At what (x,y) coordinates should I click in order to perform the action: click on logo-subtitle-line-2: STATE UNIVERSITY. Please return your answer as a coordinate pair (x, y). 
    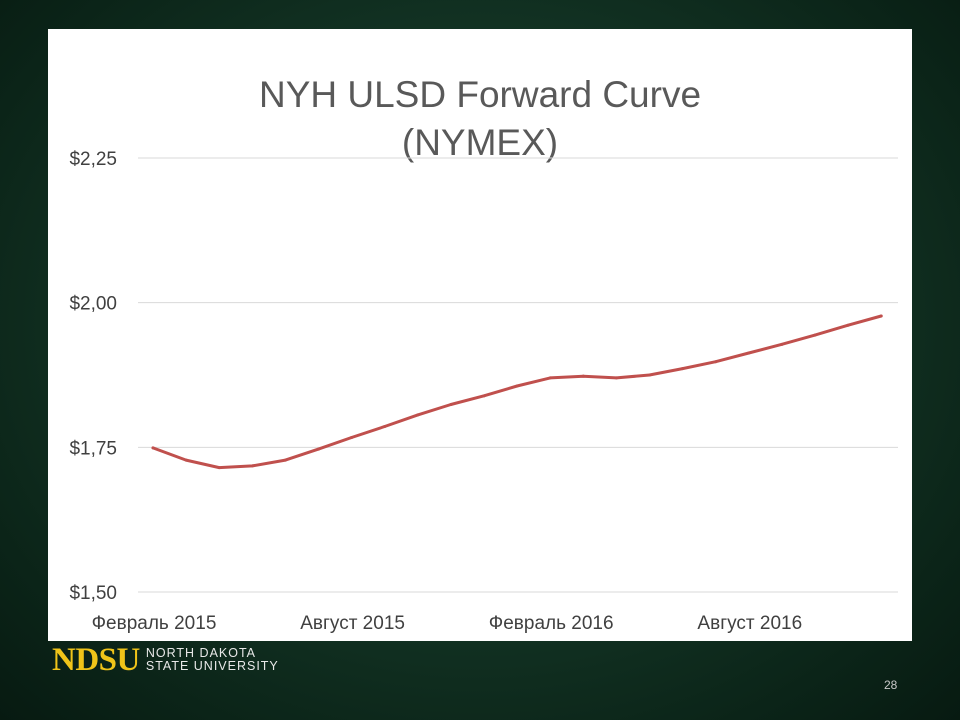
    Looking at the image, I should click on (212, 666).